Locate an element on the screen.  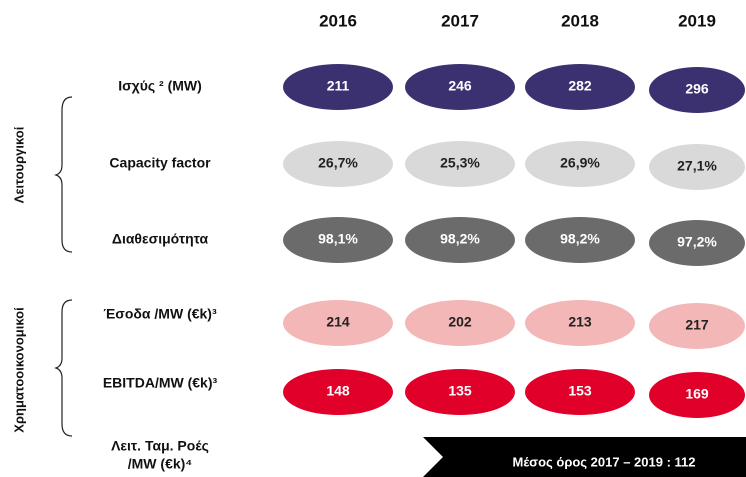
row-label: Έσοδα /MW (€k)³ is located at coordinates (160, 314).